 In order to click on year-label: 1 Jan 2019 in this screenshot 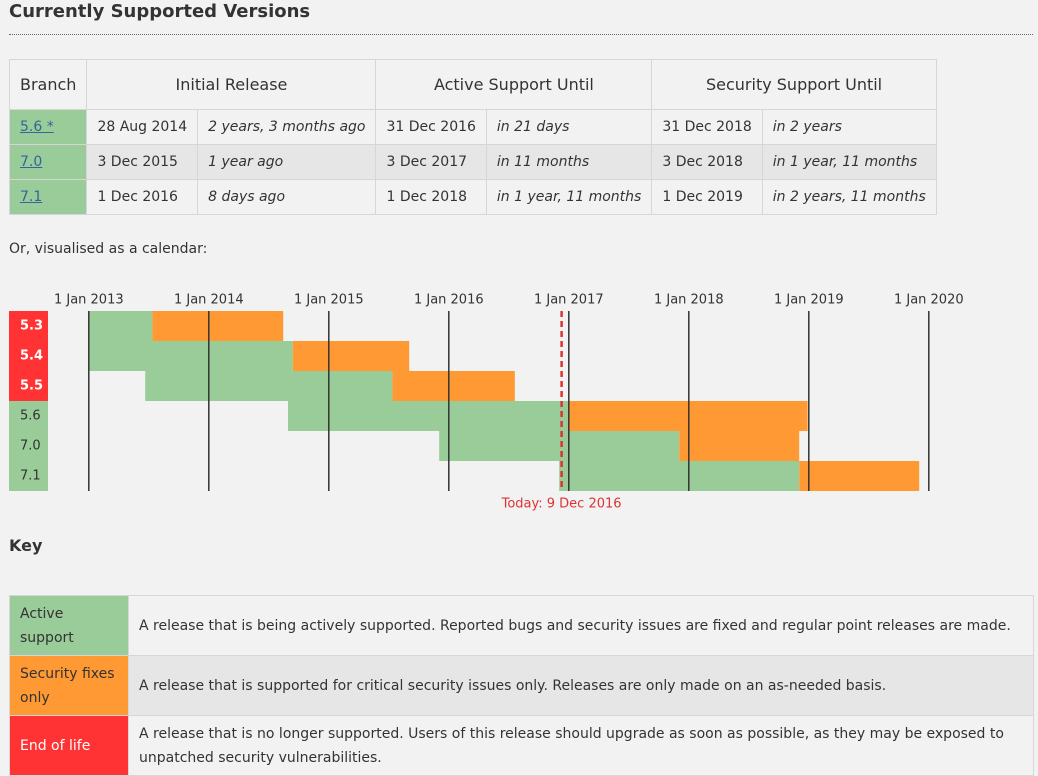, I will do `click(809, 300)`.